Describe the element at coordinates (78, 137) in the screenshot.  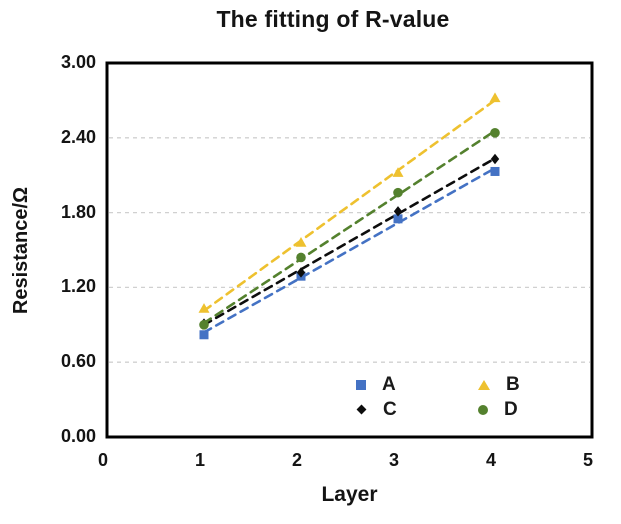
I see `y-tick: 2.40` at that location.